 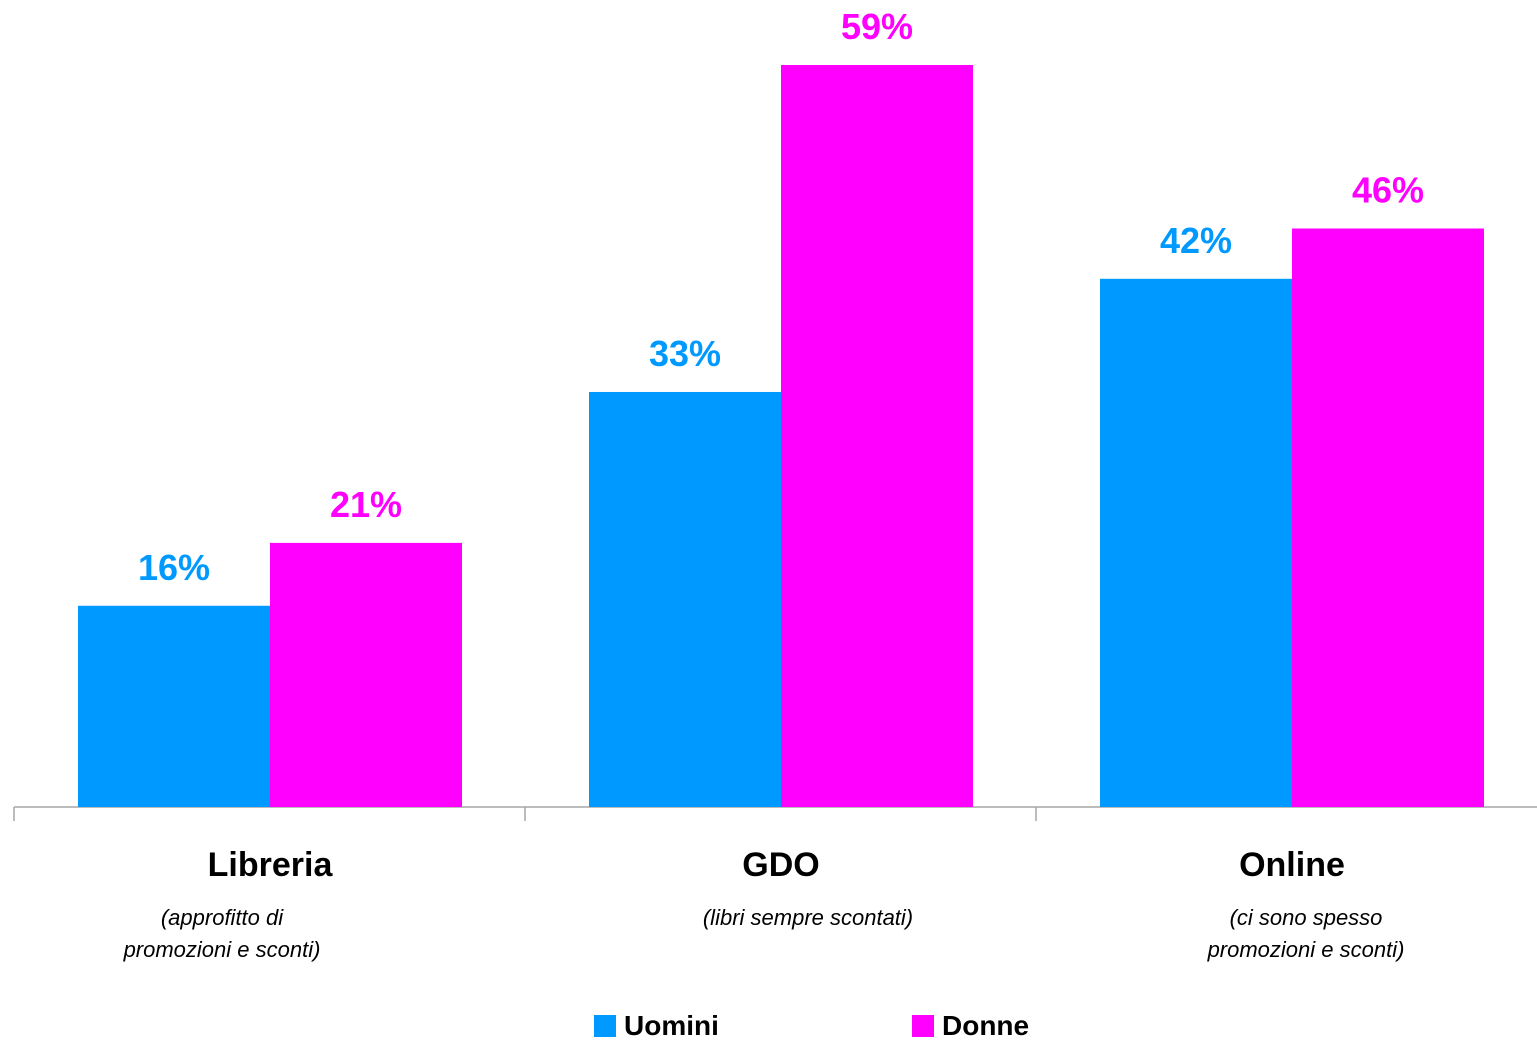 What do you see at coordinates (877, 26) in the screenshot?
I see `data-label-donne-gdo: 59%` at bounding box center [877, 26].